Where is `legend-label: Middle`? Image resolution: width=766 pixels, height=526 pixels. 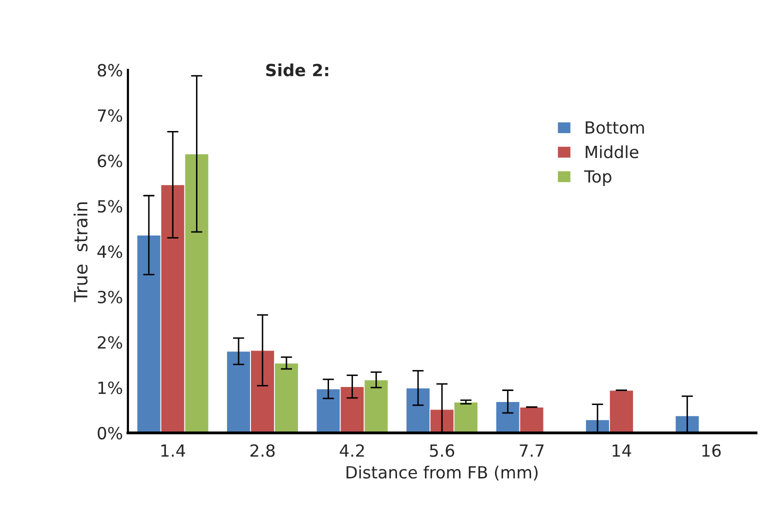 legend-label: Middle is located at coordinates (612, 151).